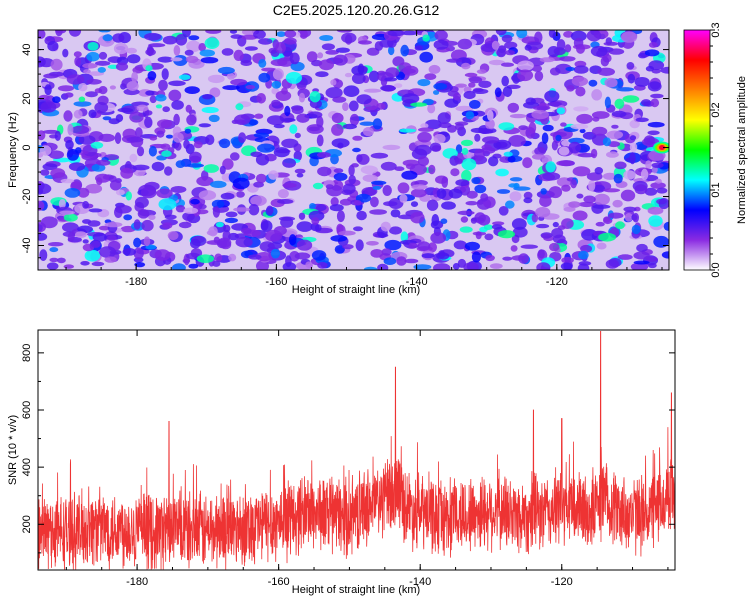 Image resolution: width=750 pixels, height=605 pixels. I want to click on y-tick-label: 800, so click(27, 353).